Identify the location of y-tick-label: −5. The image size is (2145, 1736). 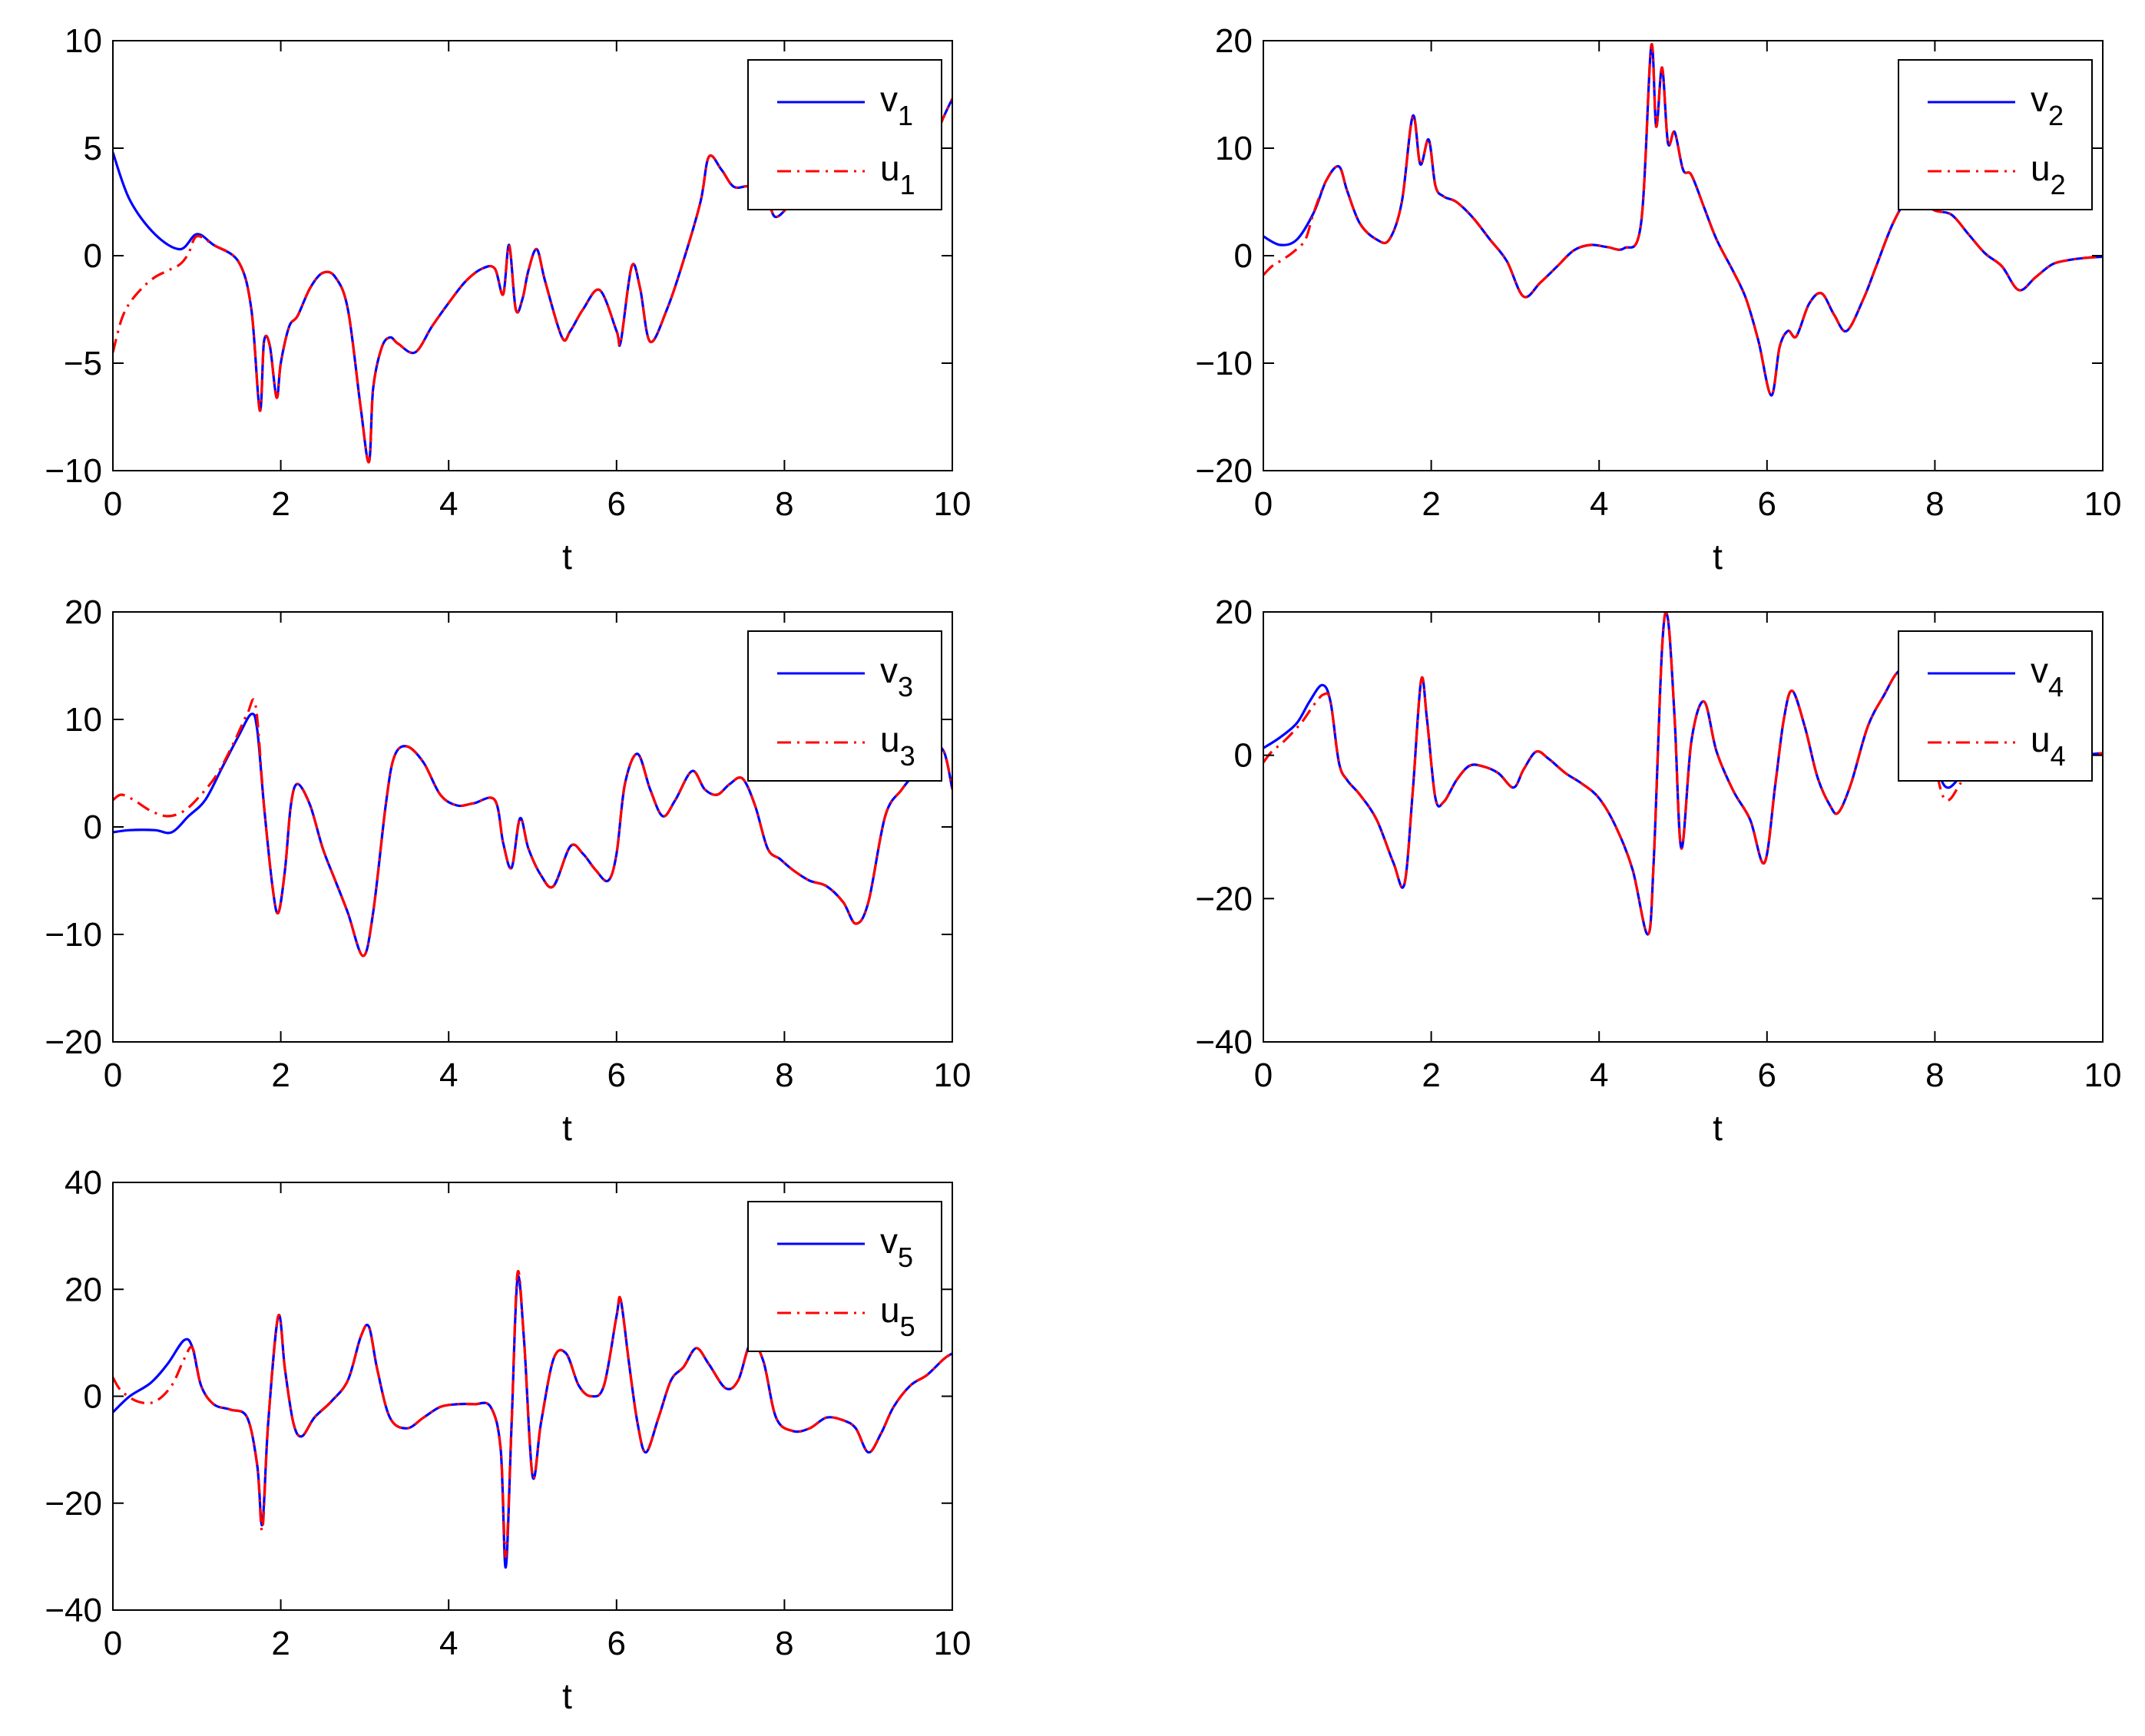
(83, 363).